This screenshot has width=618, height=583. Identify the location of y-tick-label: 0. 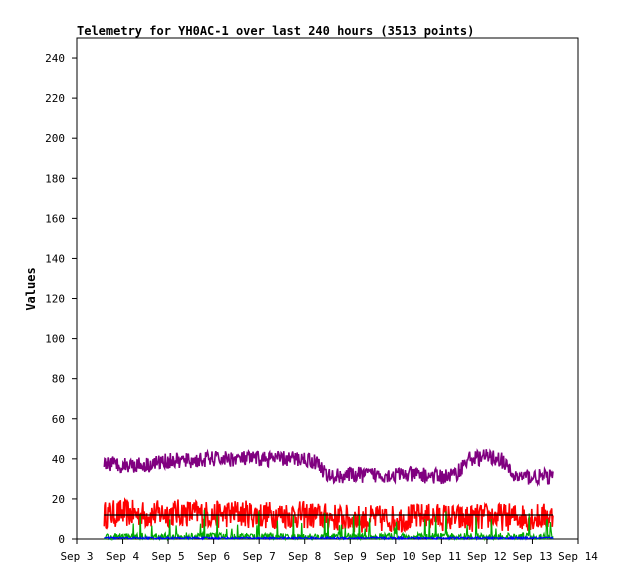
(61, 539).